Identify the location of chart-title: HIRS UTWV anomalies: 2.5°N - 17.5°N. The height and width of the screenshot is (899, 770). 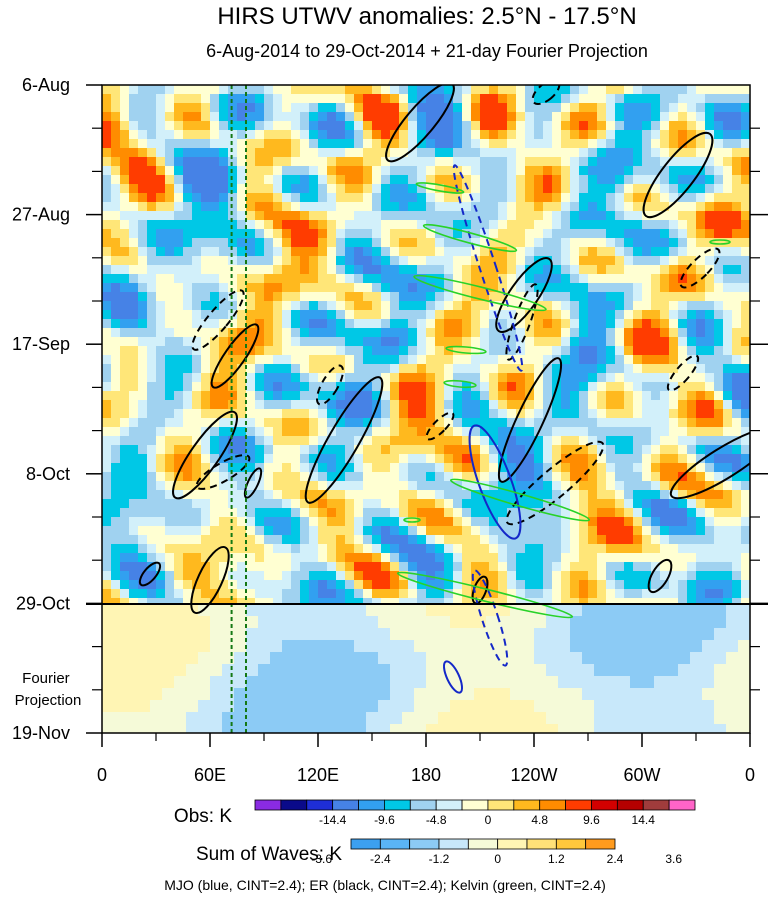
(426, 16).